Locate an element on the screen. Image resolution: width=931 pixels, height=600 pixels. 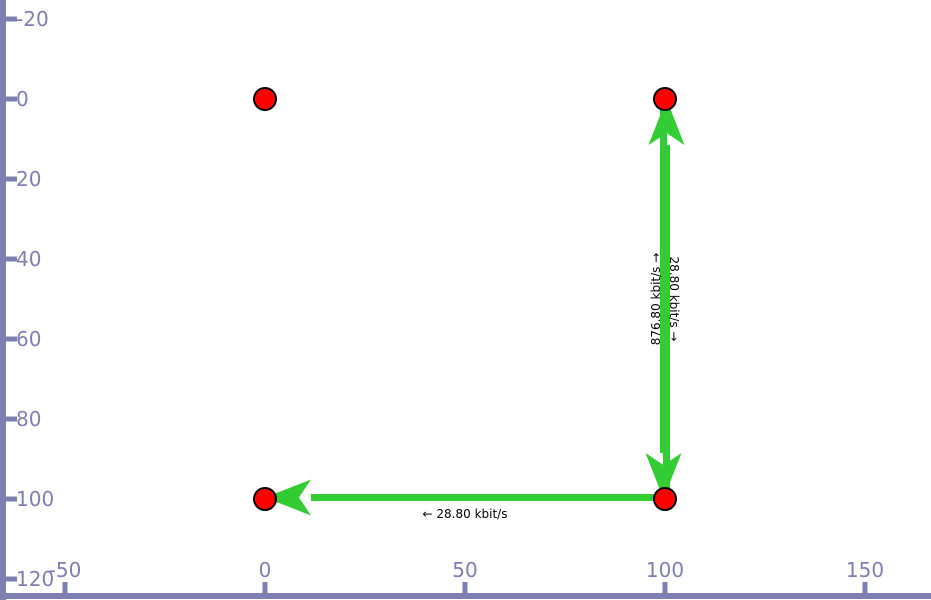
x-tick-label: 50 is located at coordinates (464, 570).